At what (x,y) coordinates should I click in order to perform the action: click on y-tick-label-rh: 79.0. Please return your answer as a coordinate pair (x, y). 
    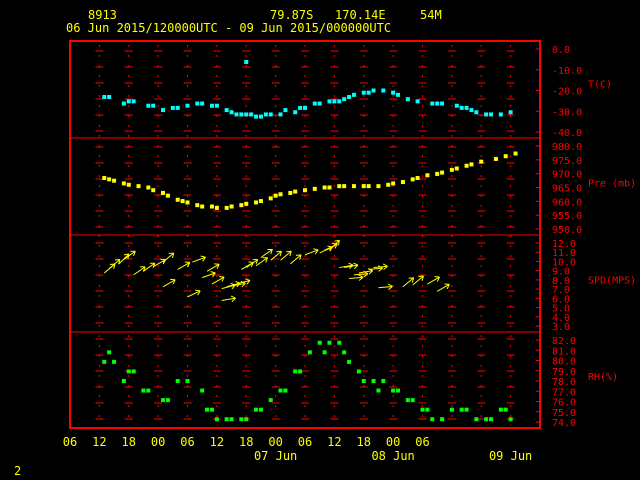
    Looking at the image, I should click on (564, 372).